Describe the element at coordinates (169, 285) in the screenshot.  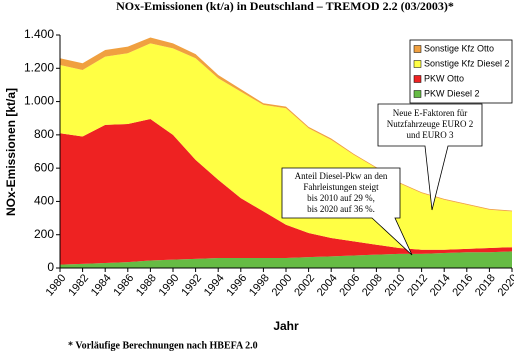
I see `x-tick-label: 1990` at that location.